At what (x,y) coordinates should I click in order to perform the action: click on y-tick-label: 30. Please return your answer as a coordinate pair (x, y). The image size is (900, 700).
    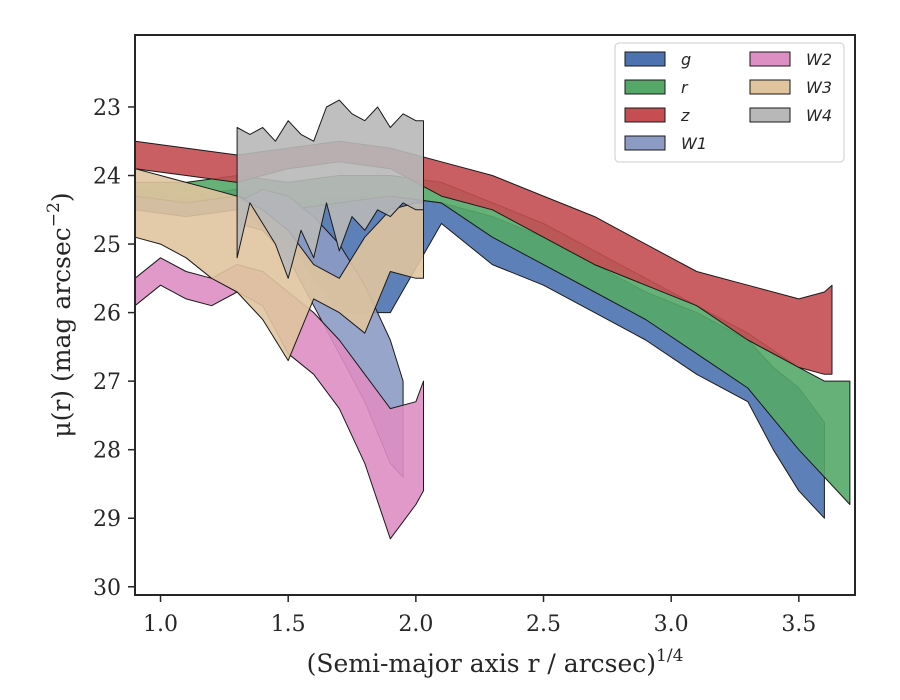
    Looking at the image, I should click on (107, 588).